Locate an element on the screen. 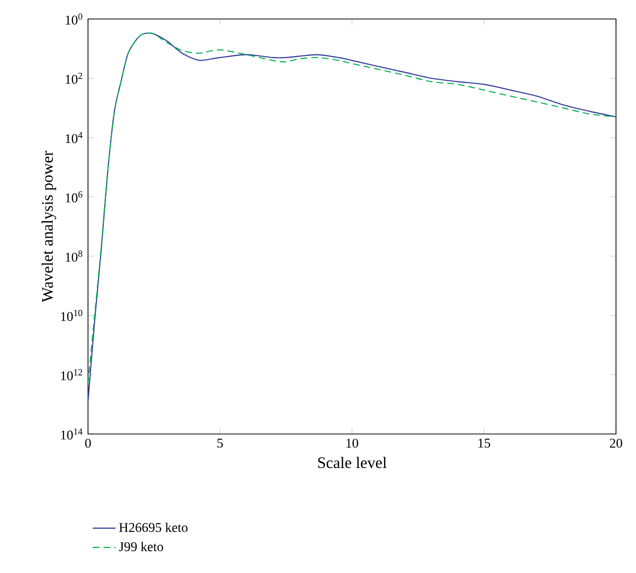  x-tick-label: 20 is located at coordinates (616, 443).